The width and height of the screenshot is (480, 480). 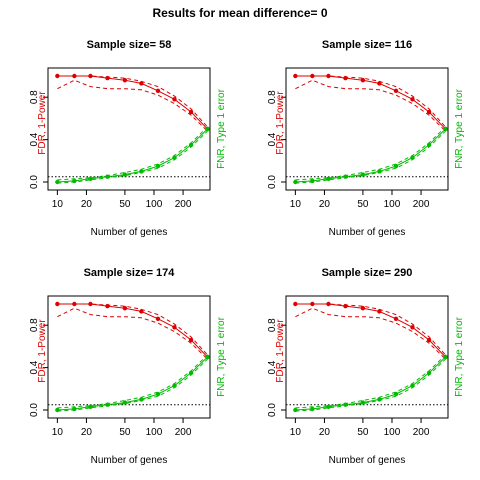 What do you see at coordinates (240, 13) in the screenshot?
I see `figure-title: Results for mean difference= 0` at bounding box center [240, 13].